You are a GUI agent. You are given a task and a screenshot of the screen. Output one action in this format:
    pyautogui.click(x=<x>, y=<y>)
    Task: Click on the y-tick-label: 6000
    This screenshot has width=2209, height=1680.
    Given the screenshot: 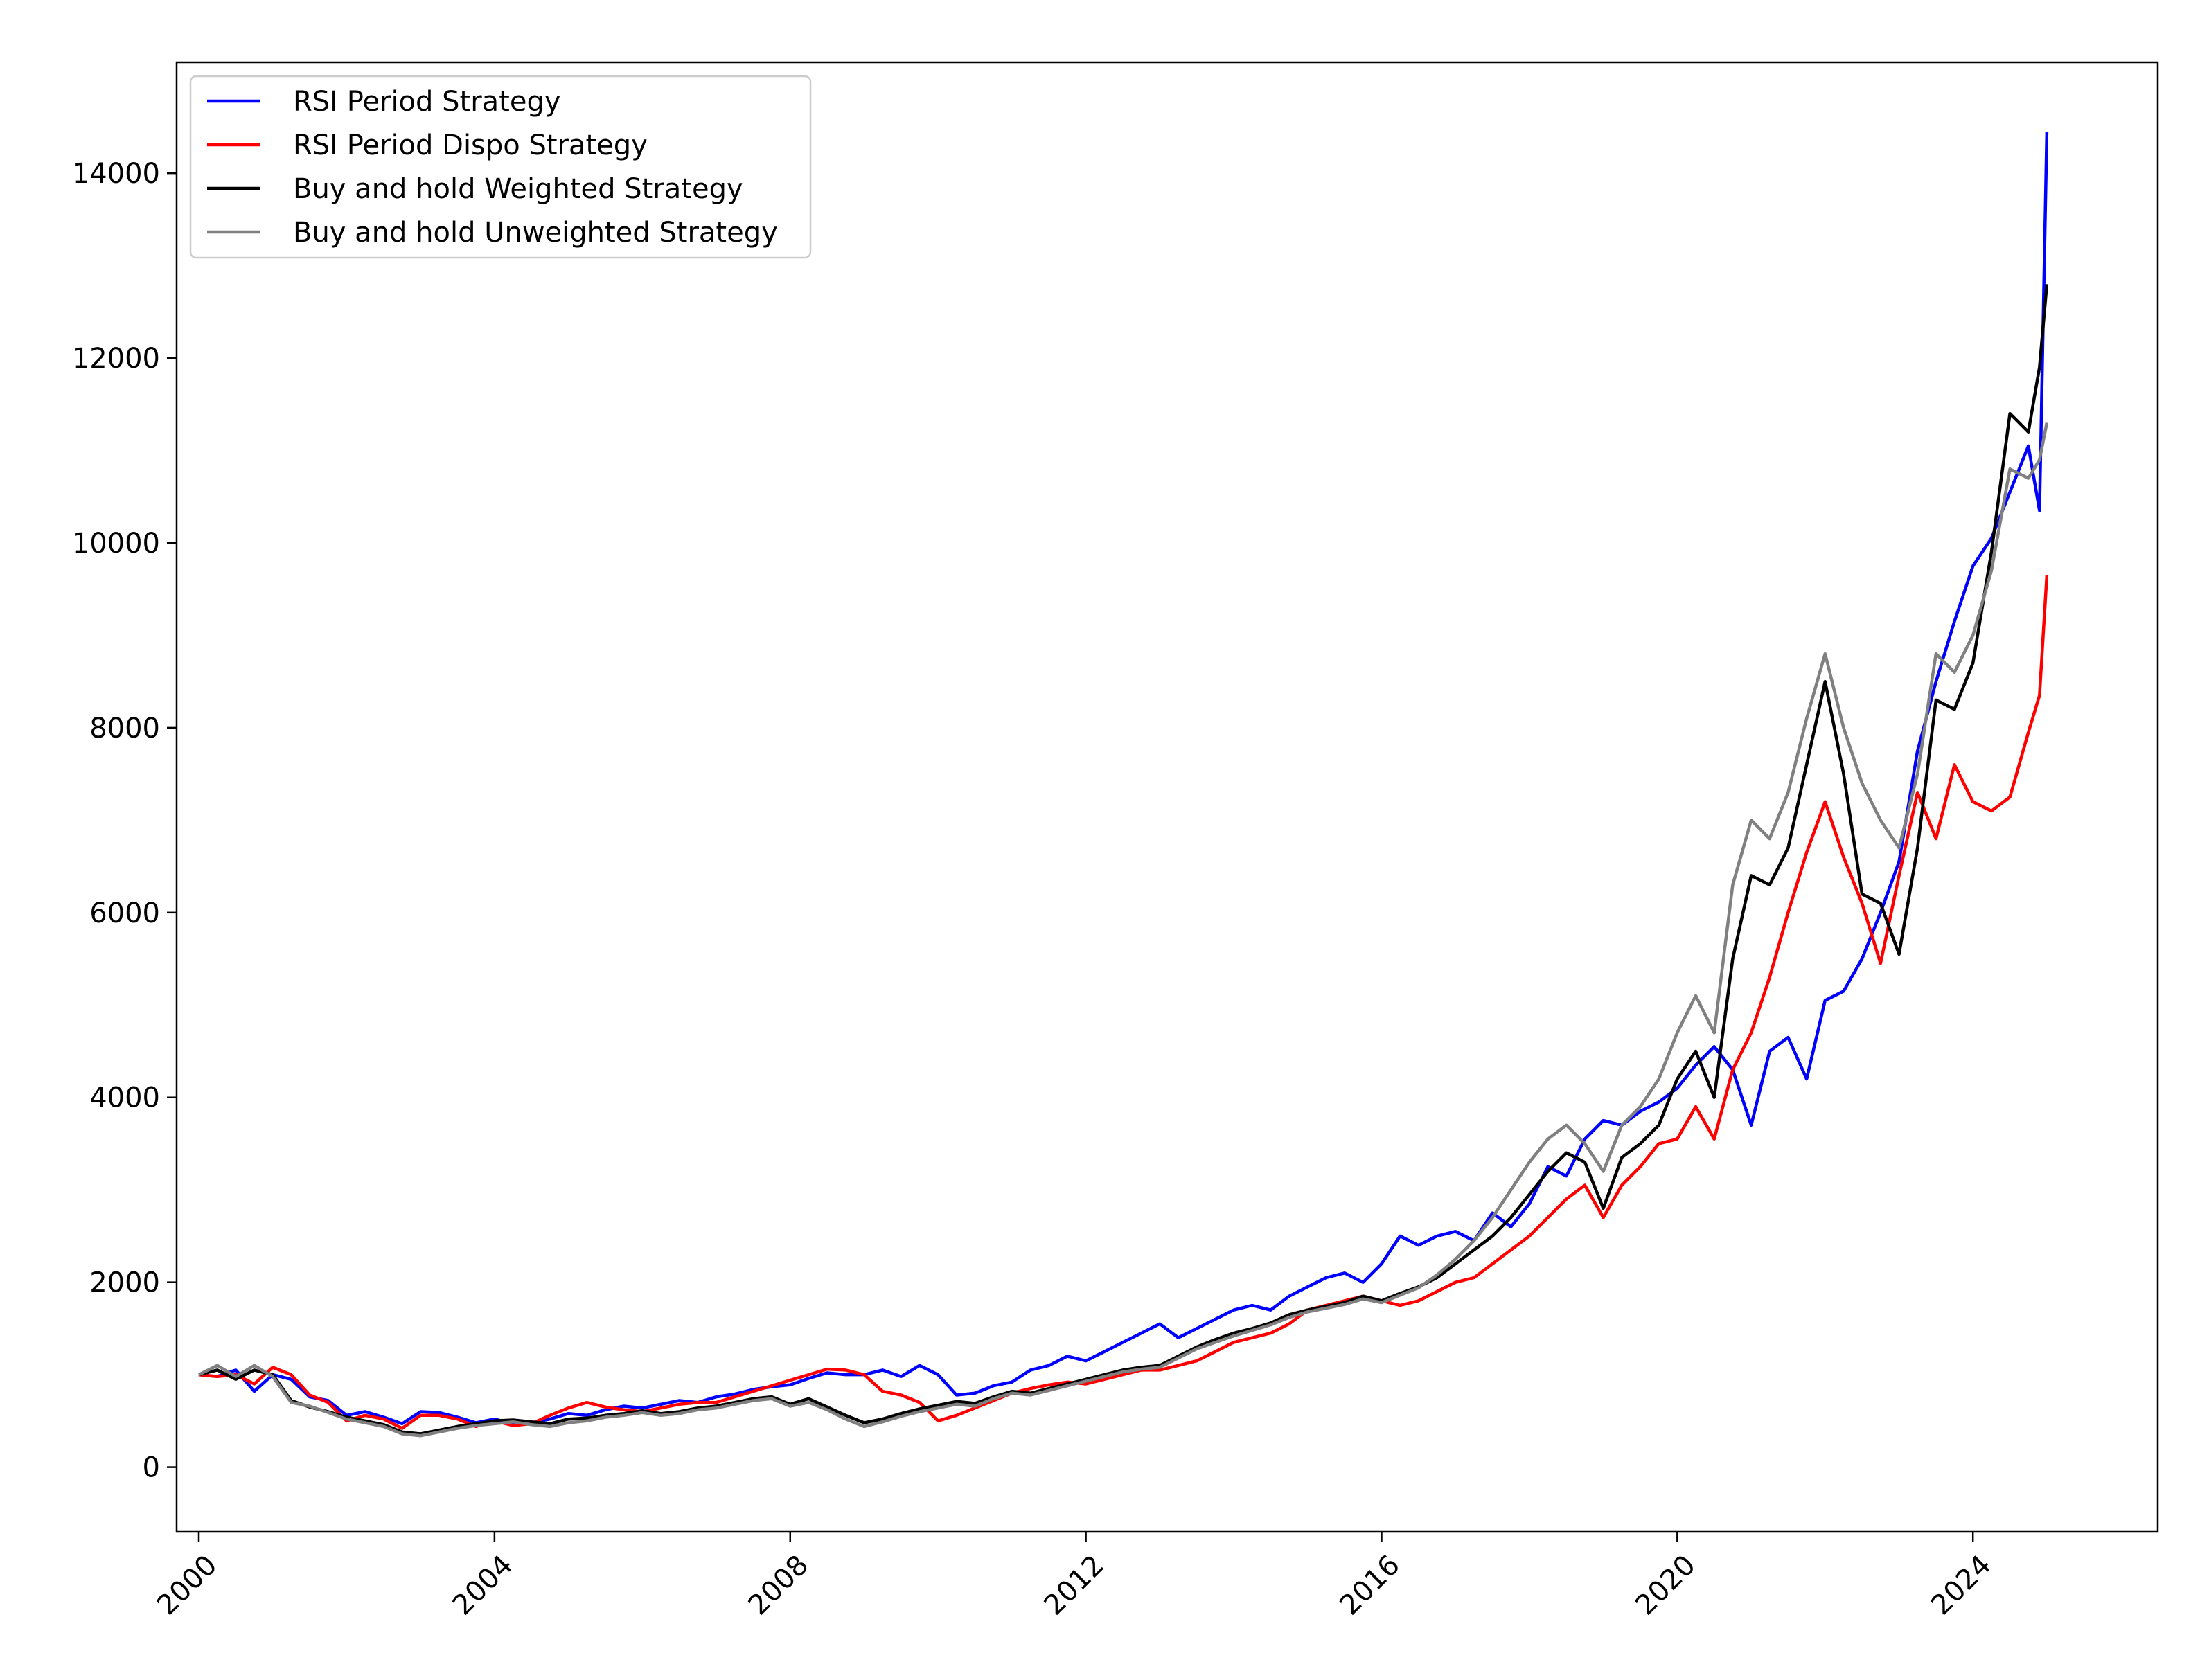 What is the action you would take?
    pyautogui.click(x=124, y=913)
    